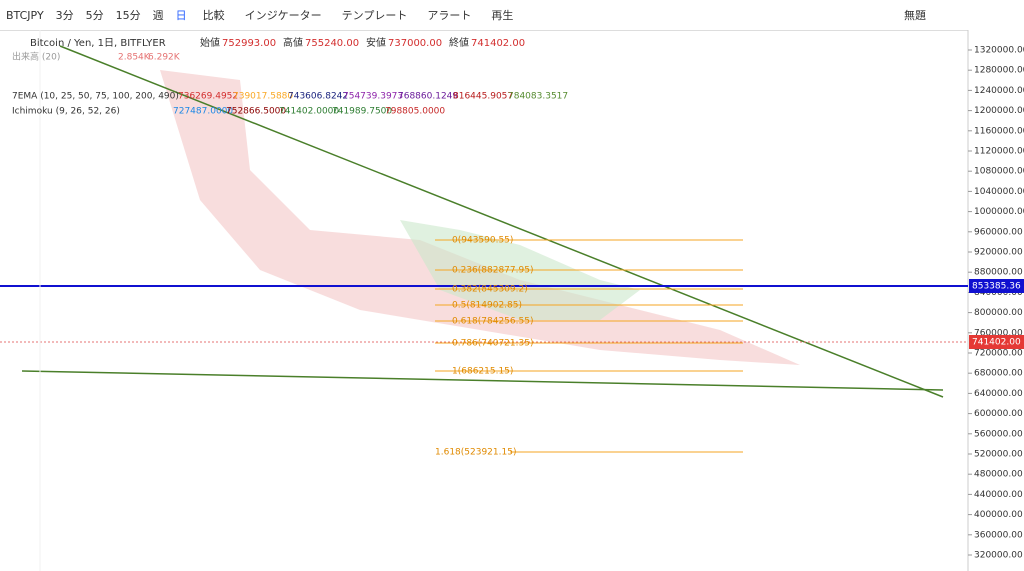 The height and width of the screenshot is (571, 1024). What do you see at coordinates (98, 43) in the screenshot?
I see `legend-title: Bitcoin / Yen, 1日, BITFLYER` at bounding box center [98, 43].